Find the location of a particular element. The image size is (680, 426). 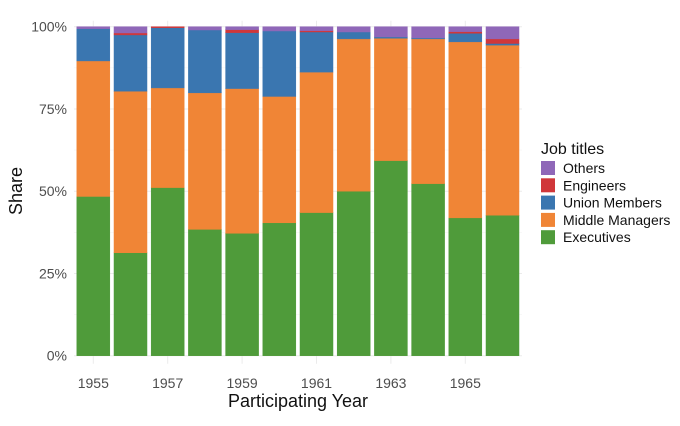

x-tick-label: 1965 is located at coordinates (465, 383).